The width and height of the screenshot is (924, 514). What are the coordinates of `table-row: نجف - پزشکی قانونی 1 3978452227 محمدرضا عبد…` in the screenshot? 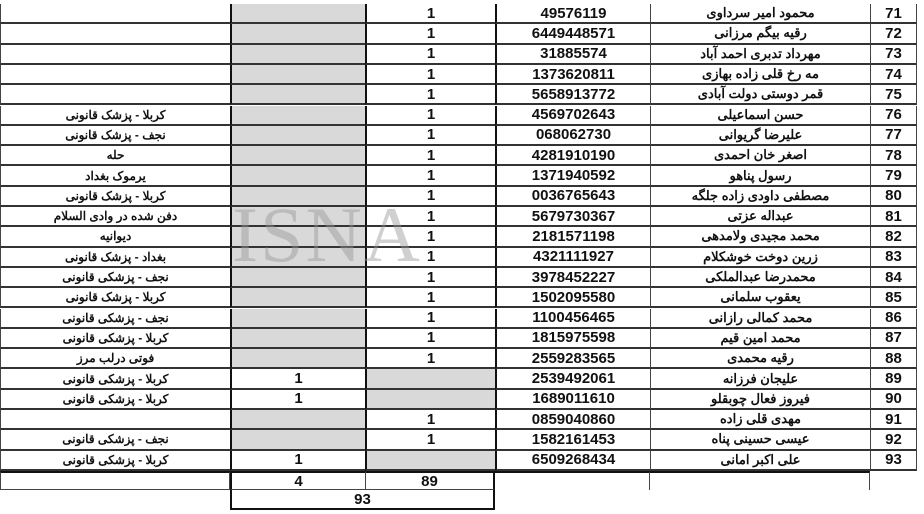 It's located at (462, 278).